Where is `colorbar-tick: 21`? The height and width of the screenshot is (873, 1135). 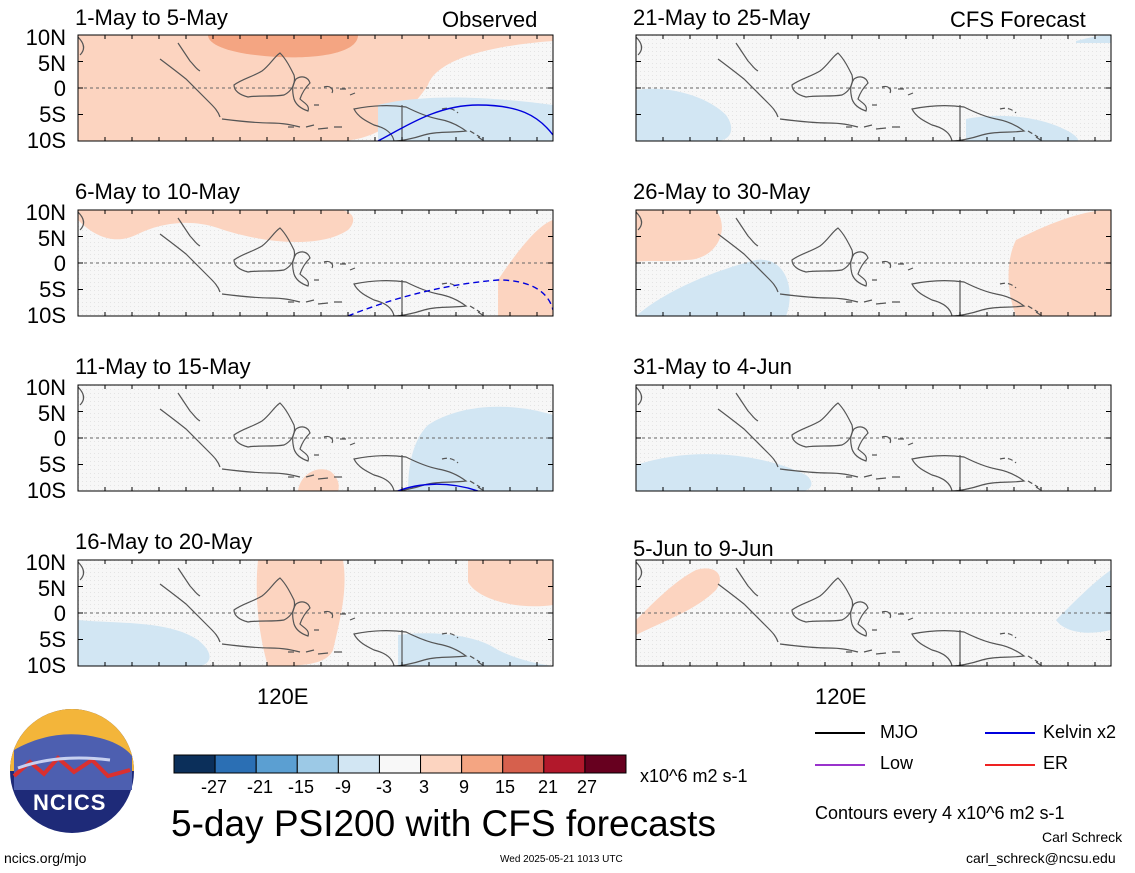
colorbar-tick: 21 is located at coordinates (548, 787).